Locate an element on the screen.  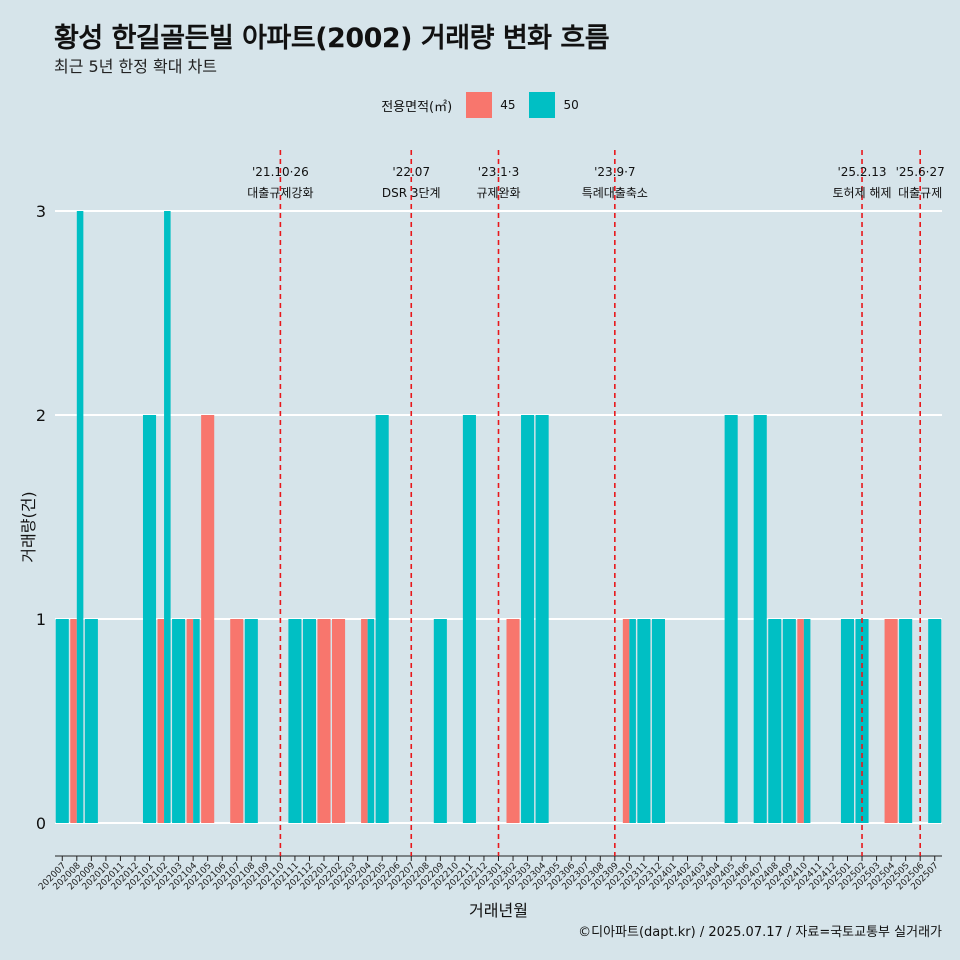
chart-subtitle: 최근 5년 한정 확대 차트 is located at coordinates (136, 66).